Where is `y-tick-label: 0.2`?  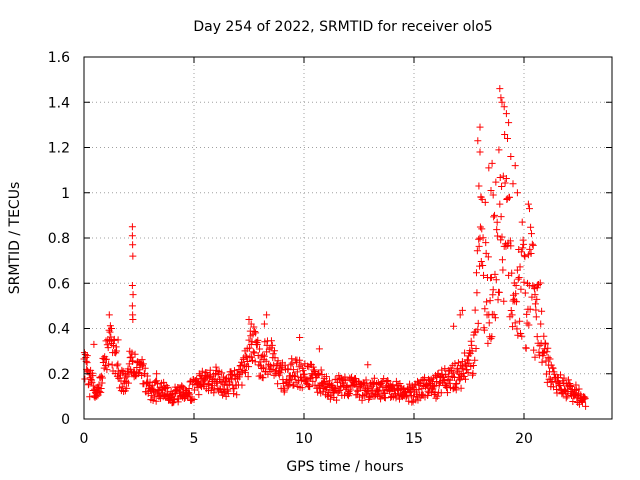 y-tick-label: 0.2 is located at coordinates (59, 375).